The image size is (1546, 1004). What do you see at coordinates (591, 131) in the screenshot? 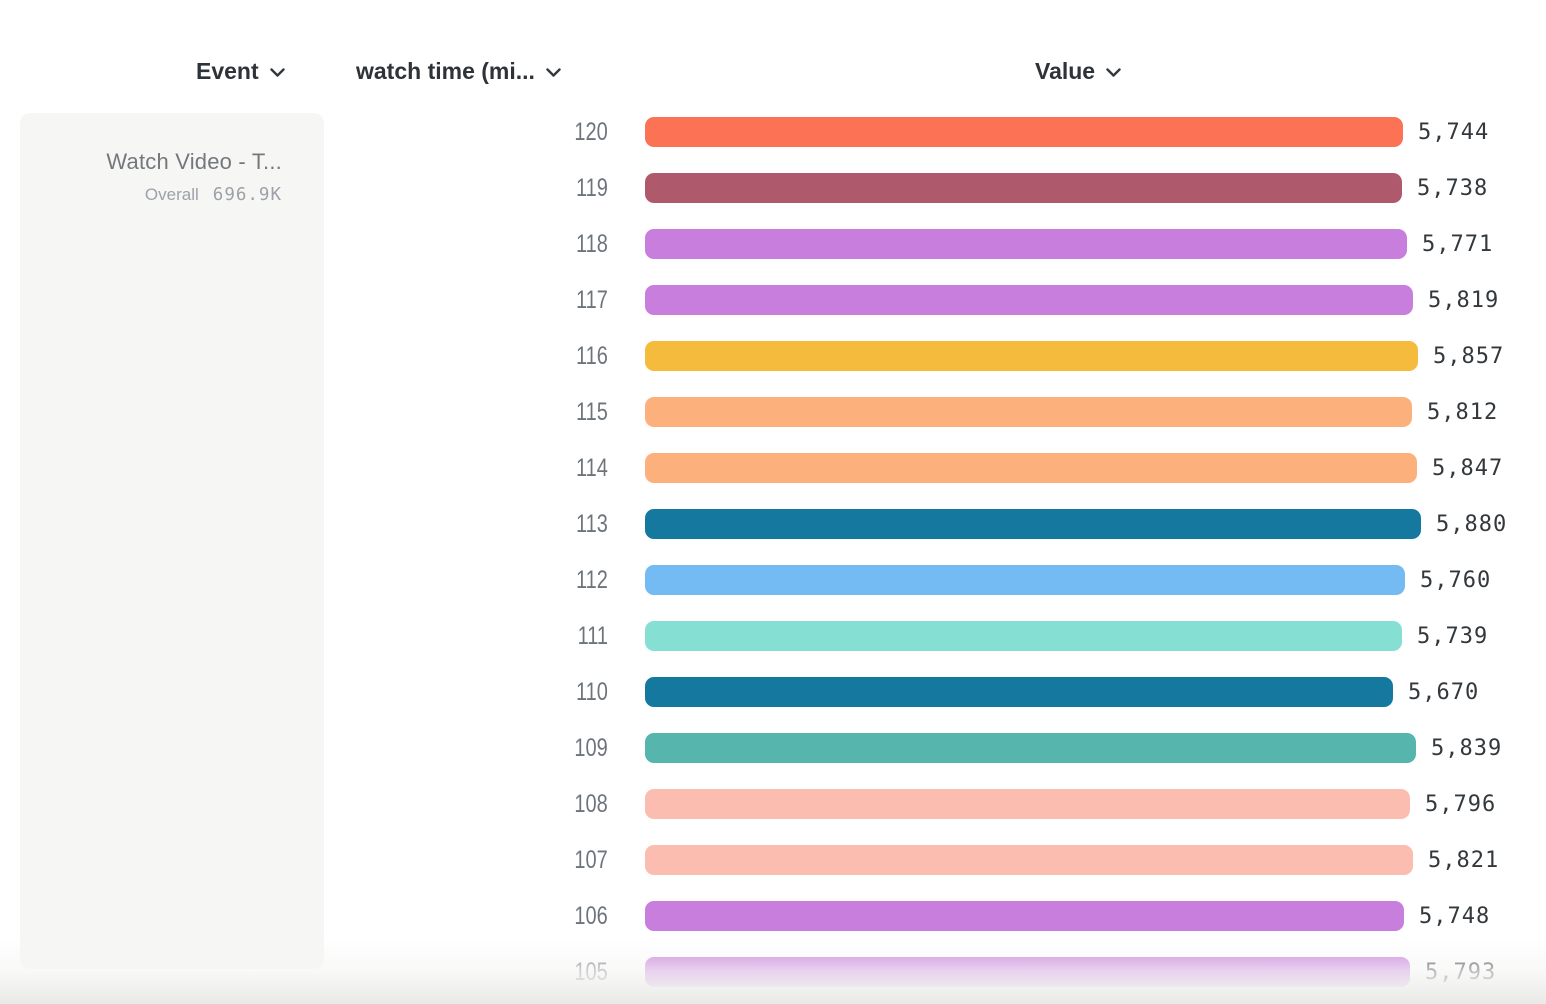
I see `bar-category-label: 120` at bounding box center [591, 131].